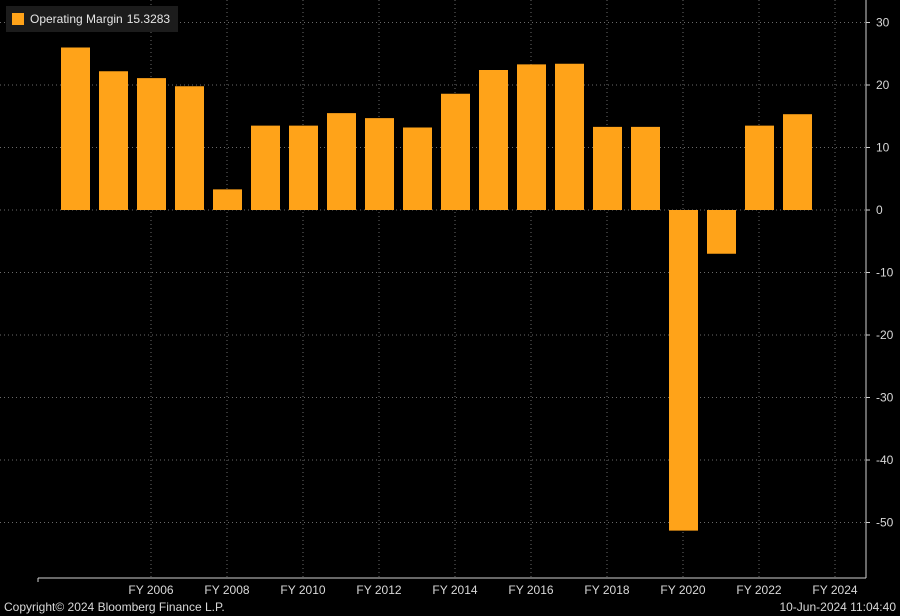 This screenshot has width=900, height=616. What do you see at coordinates (455, 151) in the screenshot?
I see `bar-fy-2015` at bounding box center [455, 151].